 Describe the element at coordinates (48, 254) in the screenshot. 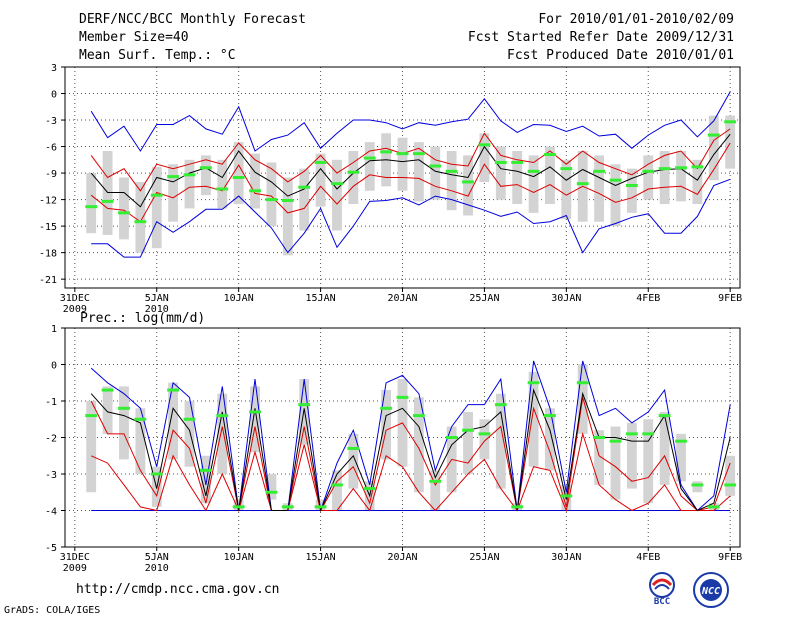

I see `temp-ytick-label: -18` at that location.